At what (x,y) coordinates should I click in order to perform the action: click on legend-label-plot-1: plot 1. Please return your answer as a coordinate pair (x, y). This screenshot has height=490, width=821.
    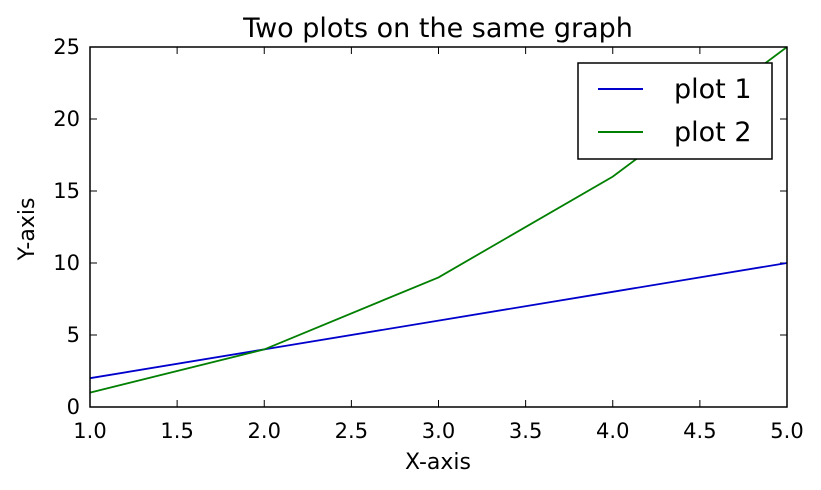
    Looking at the image, I should click on (713, 89).